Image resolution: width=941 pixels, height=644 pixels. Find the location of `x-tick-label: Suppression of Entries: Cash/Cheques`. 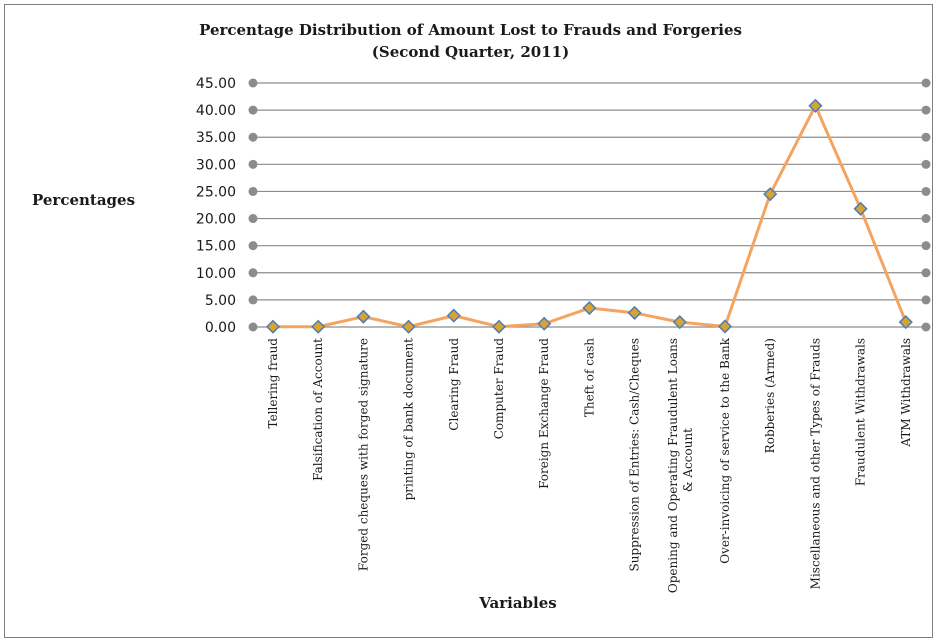

x-tick-label: Suppression of Entries: Cash/Cheques is located at coordinates (635, 455).